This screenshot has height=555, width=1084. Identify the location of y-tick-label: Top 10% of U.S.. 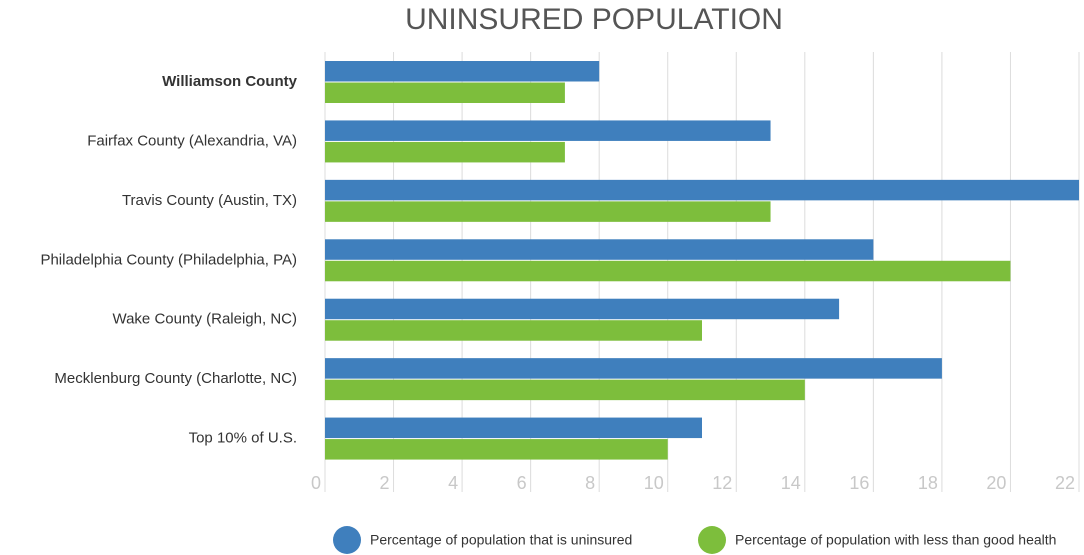
(243, 438).